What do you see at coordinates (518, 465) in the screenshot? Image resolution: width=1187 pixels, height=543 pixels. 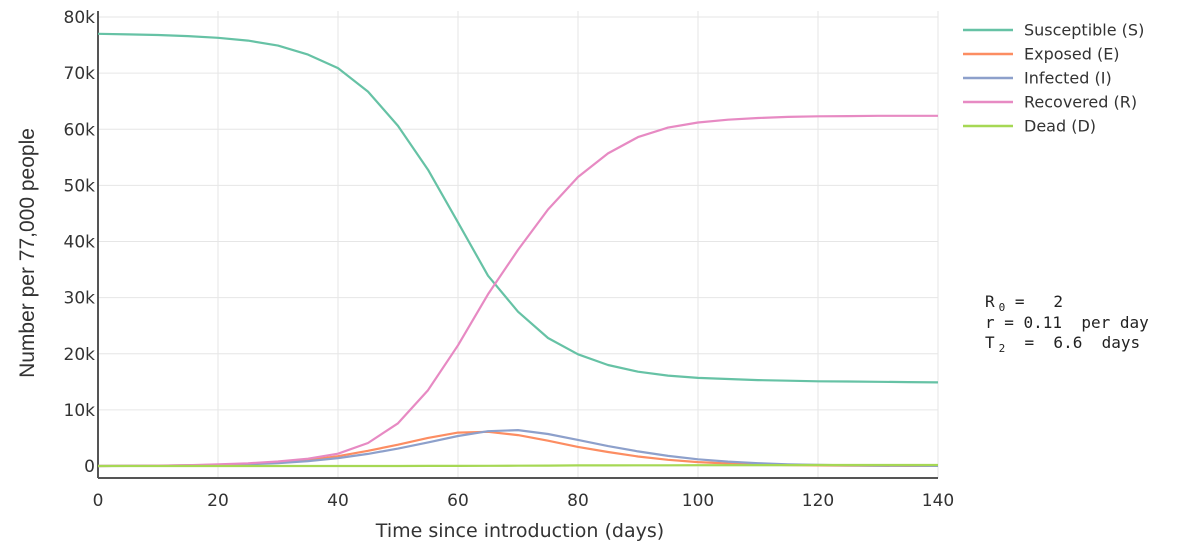 I see `dead-line` at bounding box center [518, 465].